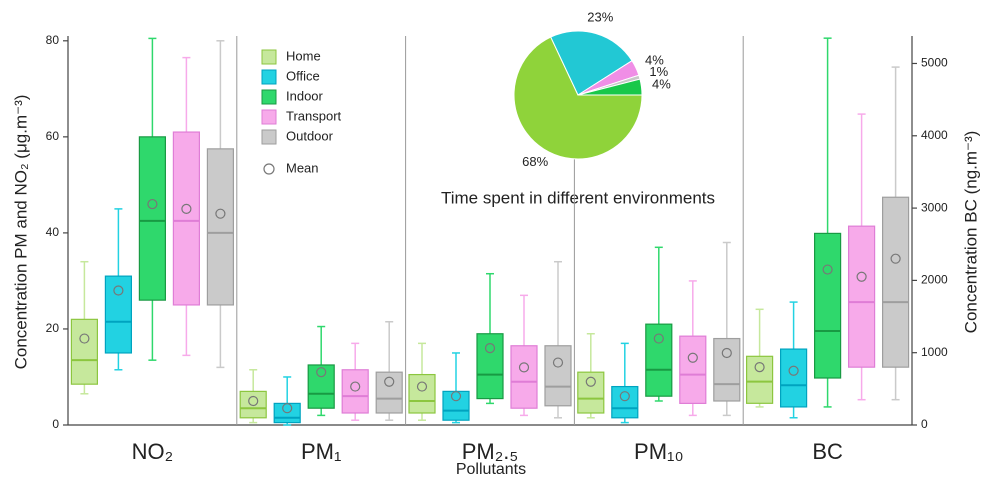 The height and width of the screenshot is (484, 987). Describe the element at coordinates (934, 135) in the screenshot. I see `y2-tick-label: 4000` at that location.